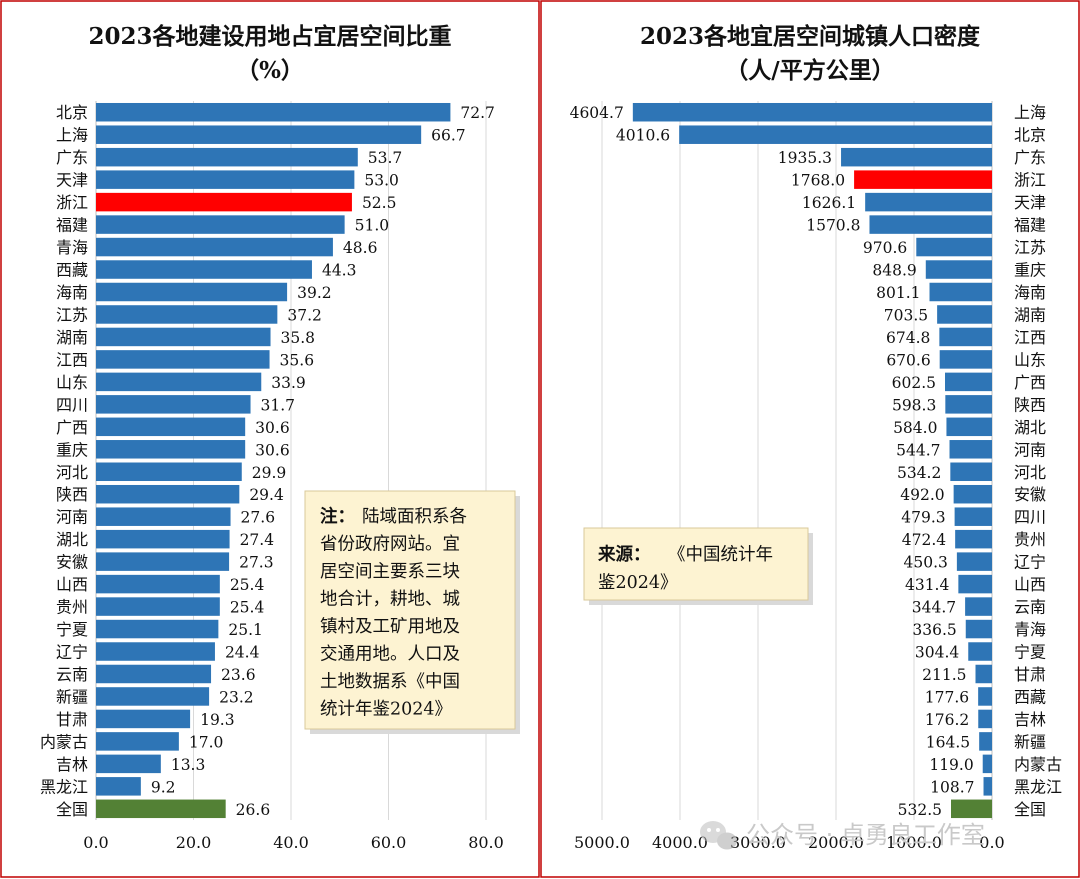 The image size is (1080, 879). I want to click on left-x-tick-label: 60.0, so click(389, 842).